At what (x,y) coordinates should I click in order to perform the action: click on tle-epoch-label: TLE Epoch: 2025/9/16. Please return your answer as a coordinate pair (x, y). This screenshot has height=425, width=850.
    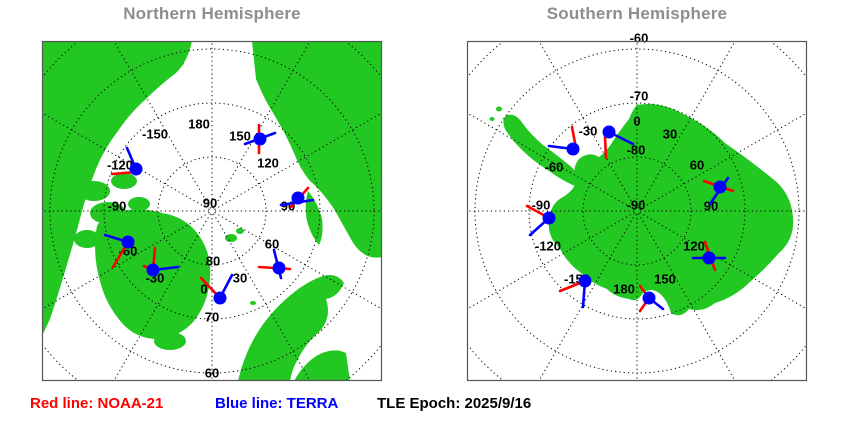
    Looking at the image, I should click on (454, 403).